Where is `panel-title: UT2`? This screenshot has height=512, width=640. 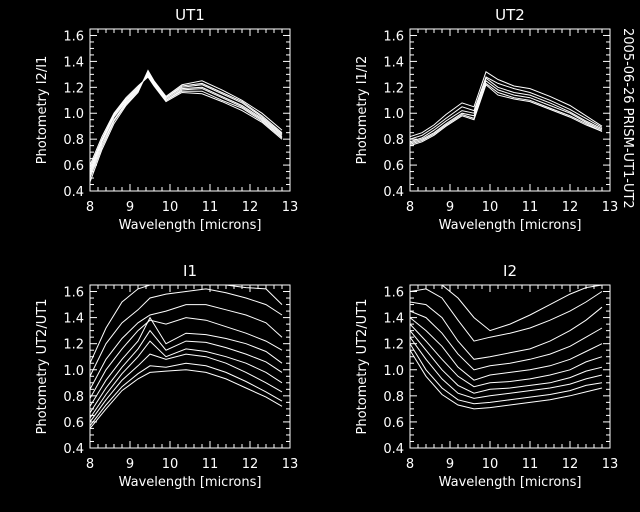
panel-title: UT2 is located at coordinates (510, 15).